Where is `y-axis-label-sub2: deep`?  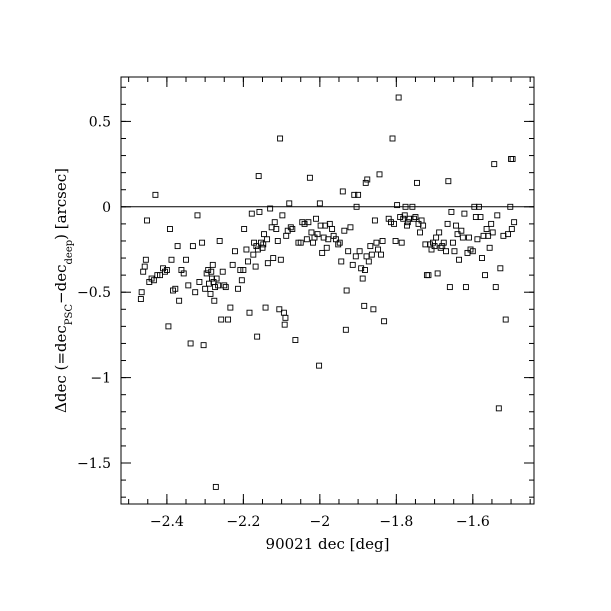 y-axis-label-sub2: deep is located at coordinates (69, 252).